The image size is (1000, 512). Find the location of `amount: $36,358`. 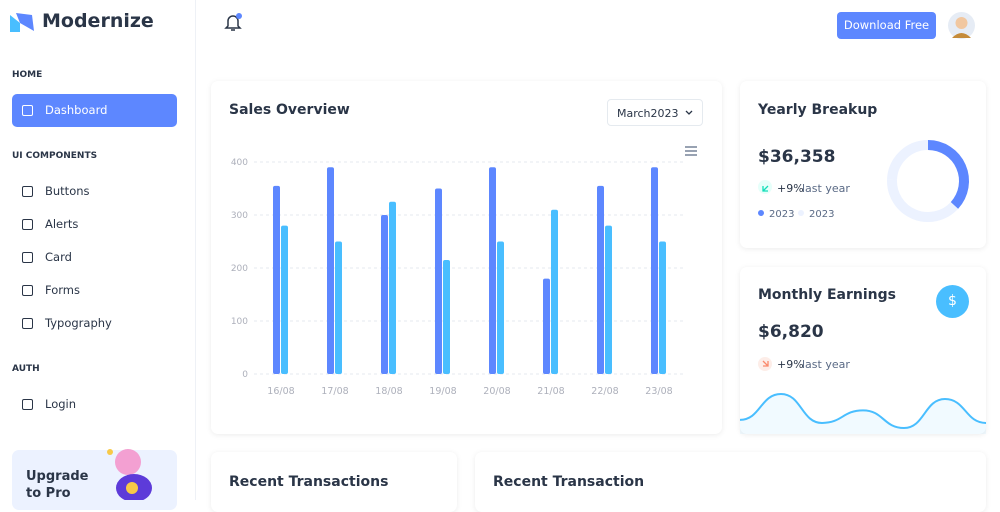

amount: $36,358 is located at coordinates (797, 157).